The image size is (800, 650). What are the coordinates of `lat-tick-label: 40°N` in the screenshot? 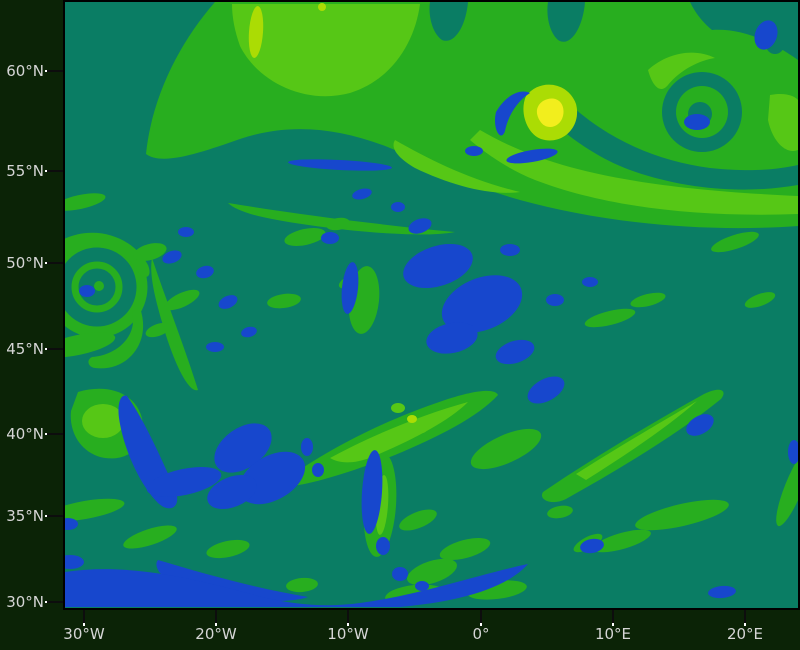 It's located at (25, 434).